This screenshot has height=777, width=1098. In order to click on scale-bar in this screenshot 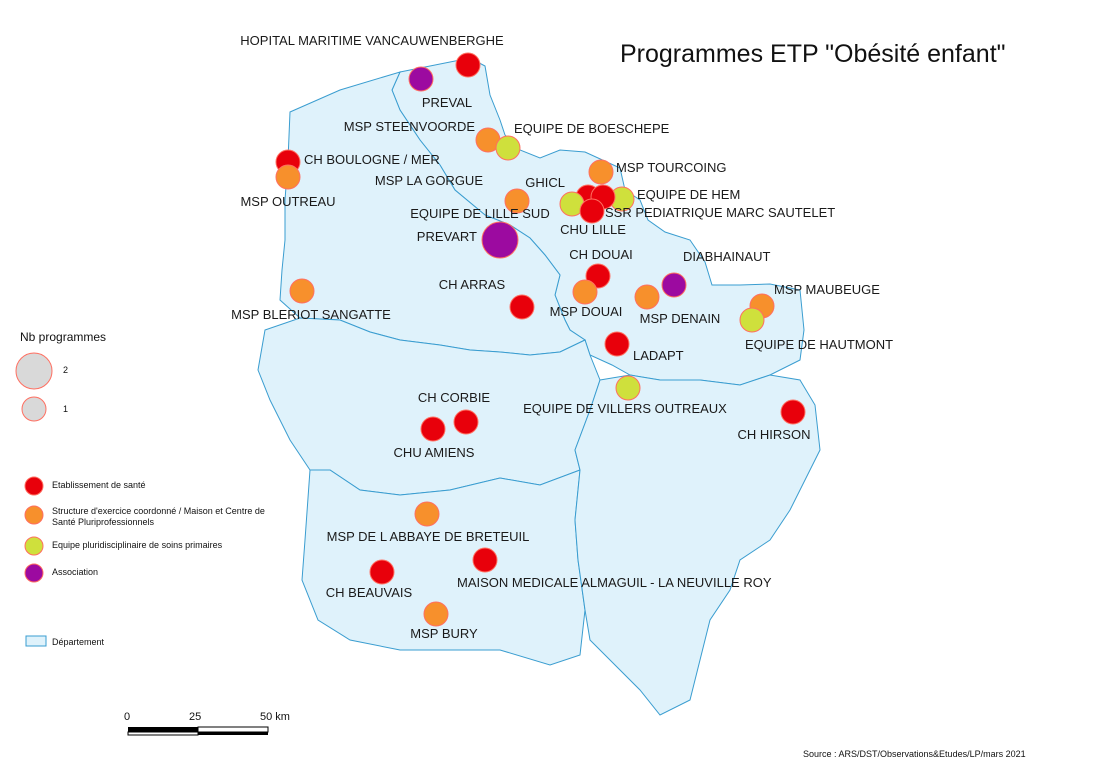, I will do `click(198, 731)`.